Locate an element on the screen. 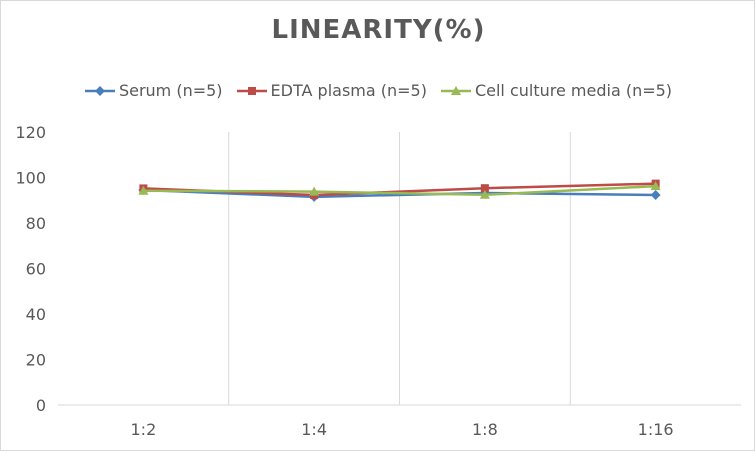  y-tick-label: 60 is located at coordinates (36, 269).